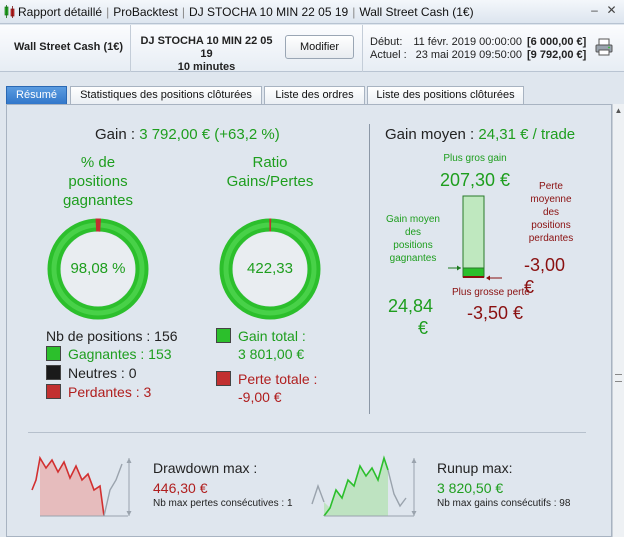 The image size is (624, 537). I want to click on neutral-count: Neutres : 0, so click(91, 373).